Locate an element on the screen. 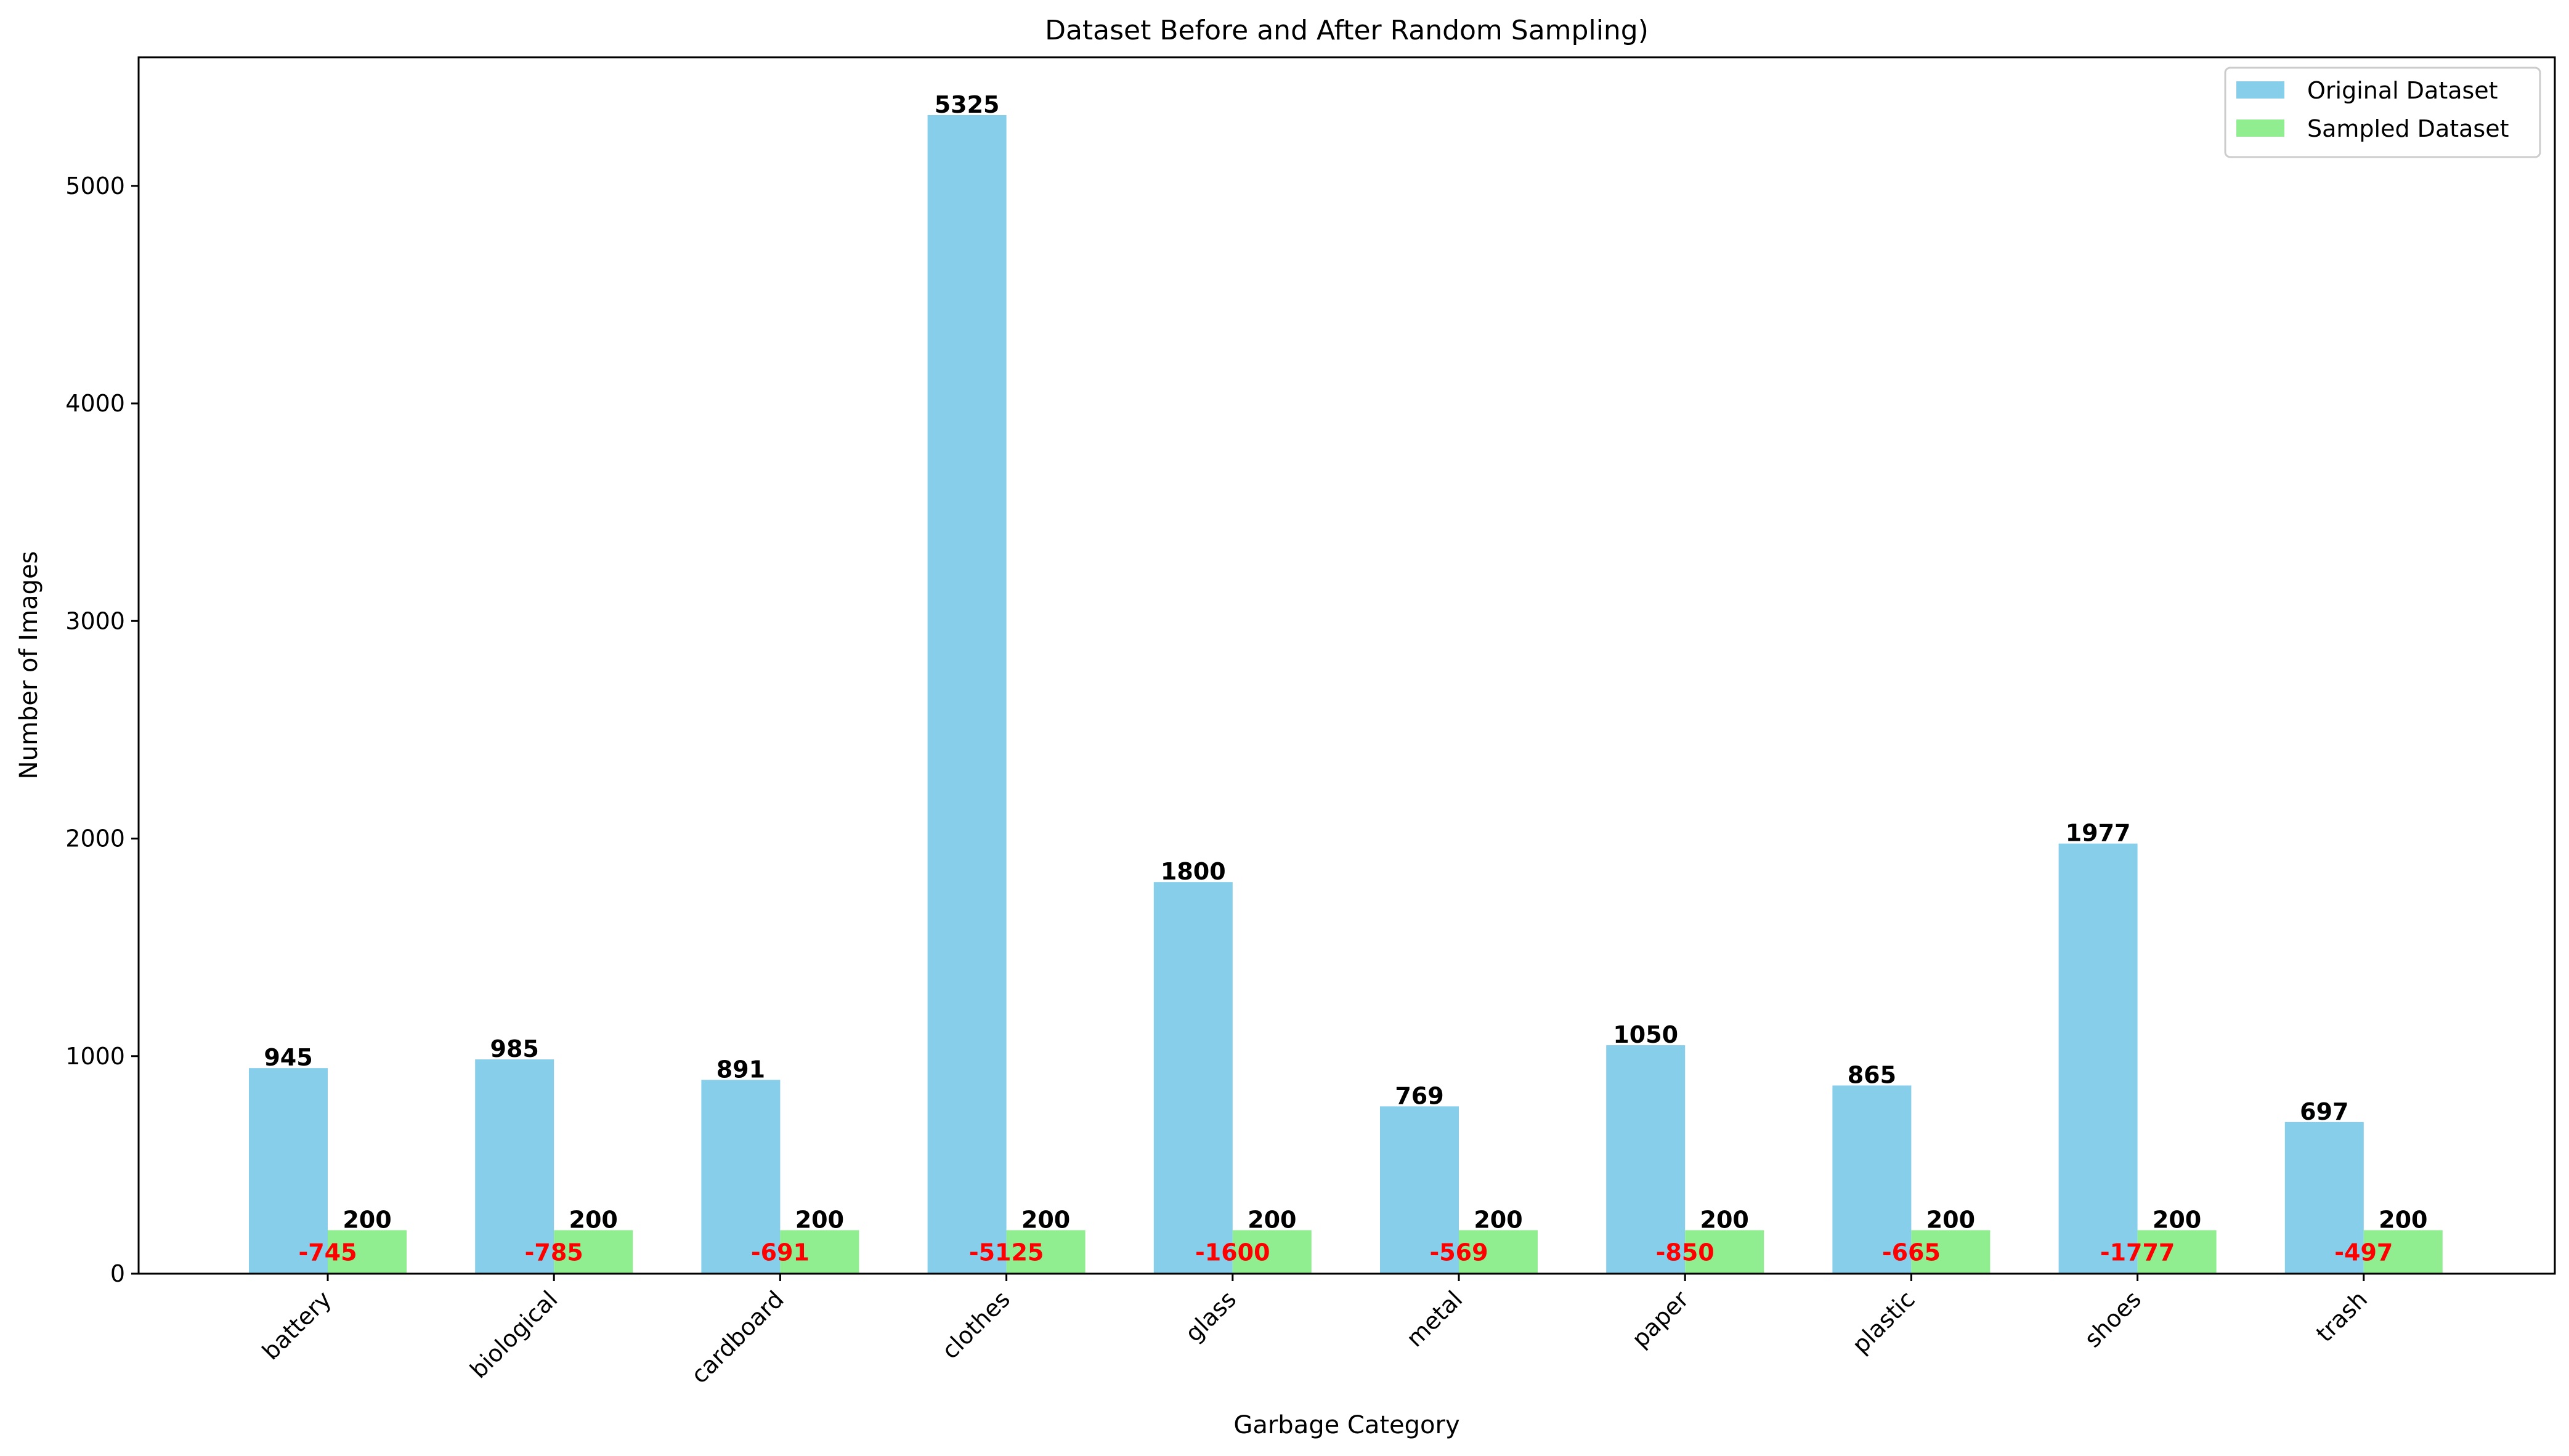 This screenshot has width=2569, height=1456. legend: Original Dataset Sampled Dataset is located at coordinates (2382, 113).